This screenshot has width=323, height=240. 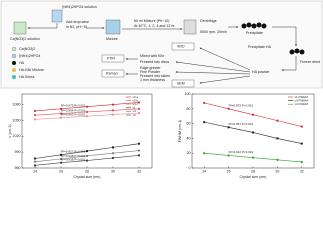 What do you see at coordinates (154, 26) in the screenshot?
I see `label: At 40°C, 1, 2, 4 and 12 hr` at bounding box center [154, 26].